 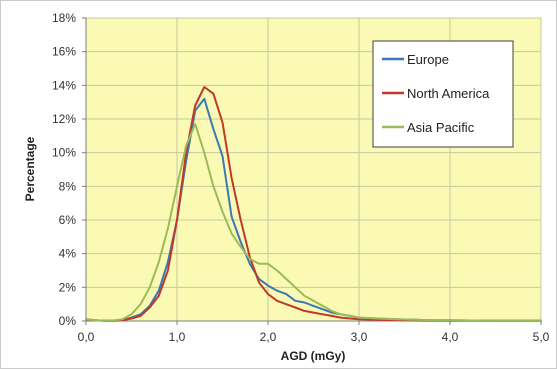 What do you see at coordinates (64, 153) in the screenshot?
I see `y-tick-label-5: 10%` at bounding box center [64, 153].